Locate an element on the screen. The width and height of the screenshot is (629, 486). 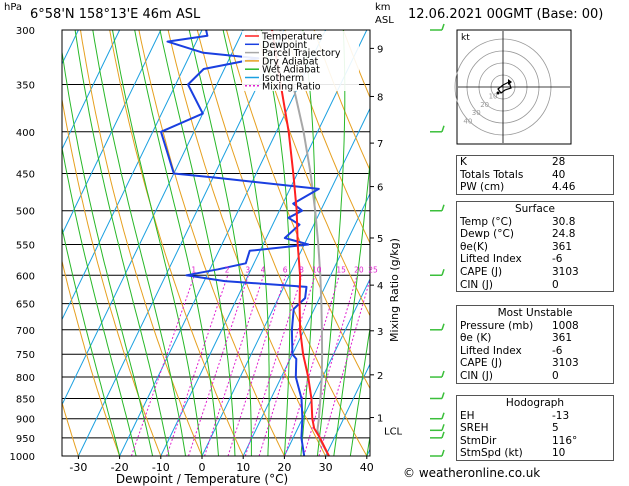
x-tick-label: 30 is located at coordinates (326, 467).